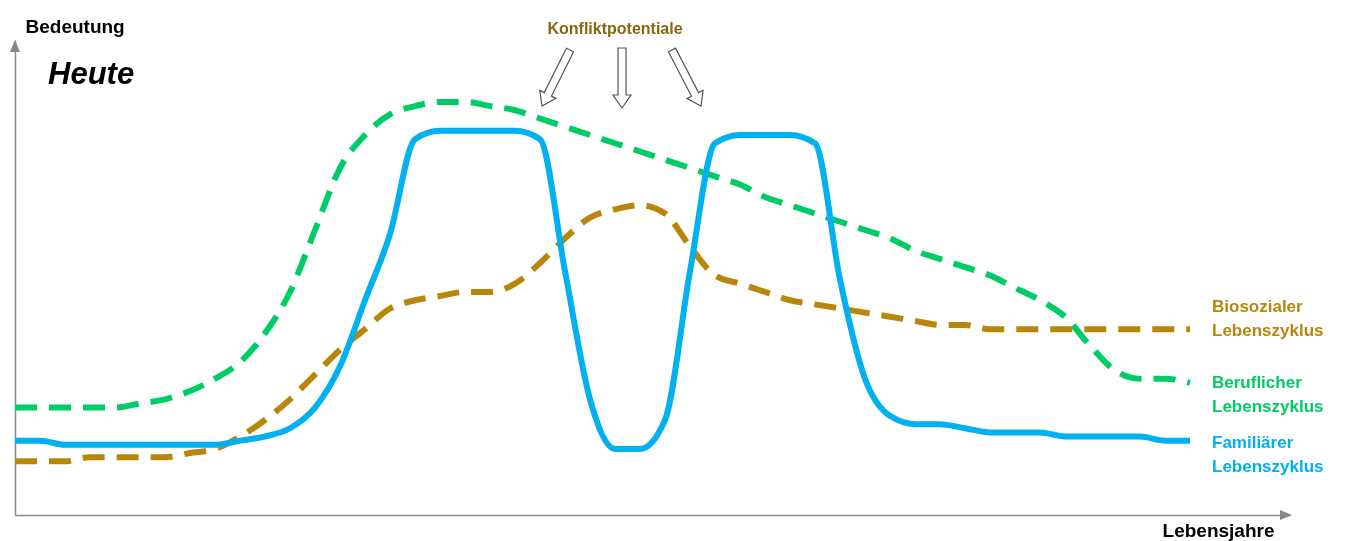 The width and height of the screenshot is (1345, 541). What do you see at coordinates (91, 73) in the screenshot?
I see `chart-title: Heute` at bounding box center [91, 73].